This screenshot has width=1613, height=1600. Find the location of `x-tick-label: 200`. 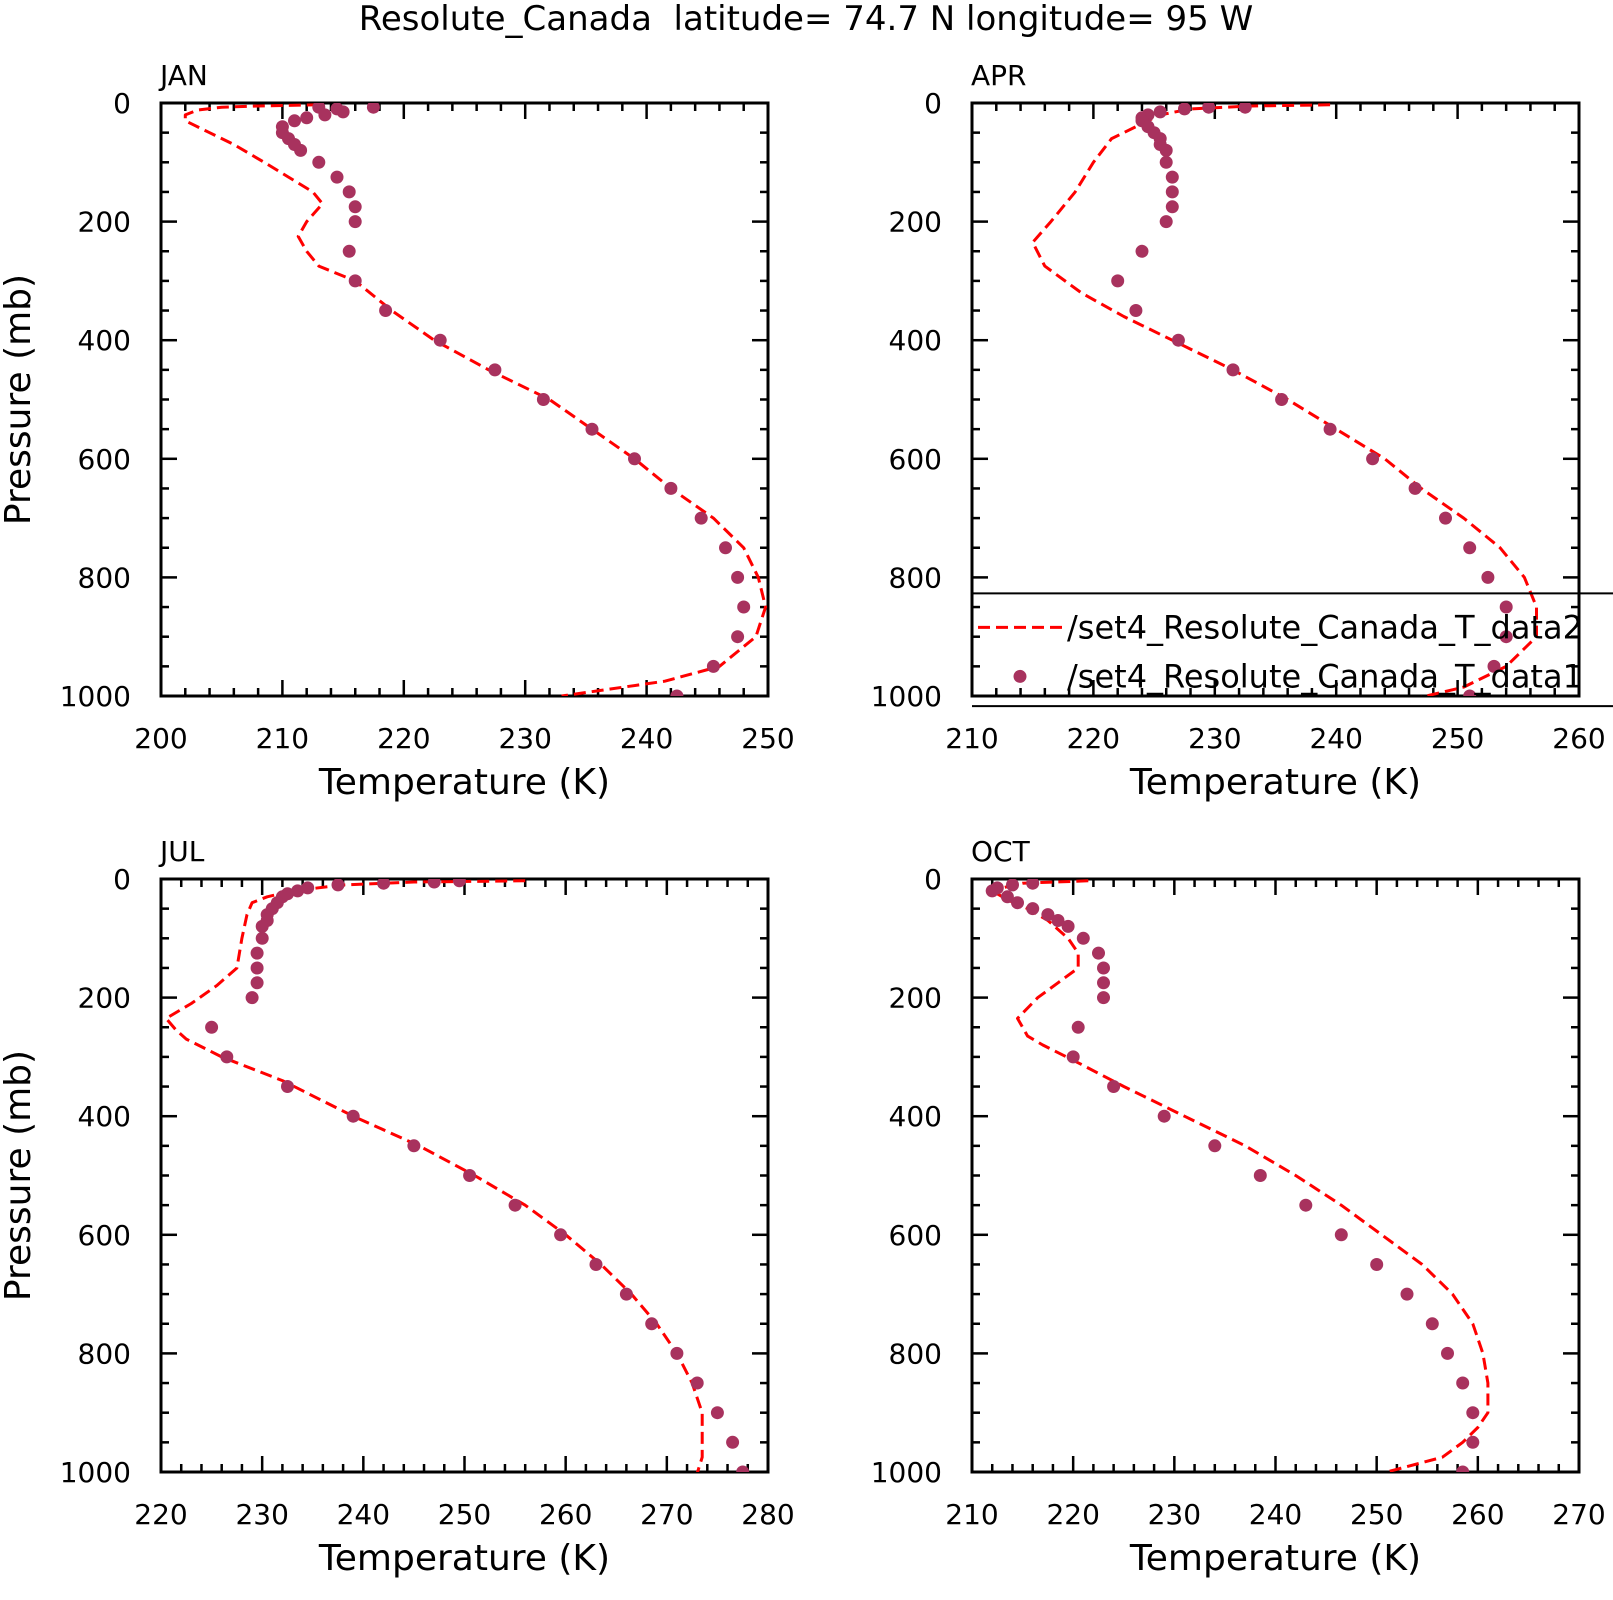

x-tick-label: 200 is located at coordinates (160, 738).